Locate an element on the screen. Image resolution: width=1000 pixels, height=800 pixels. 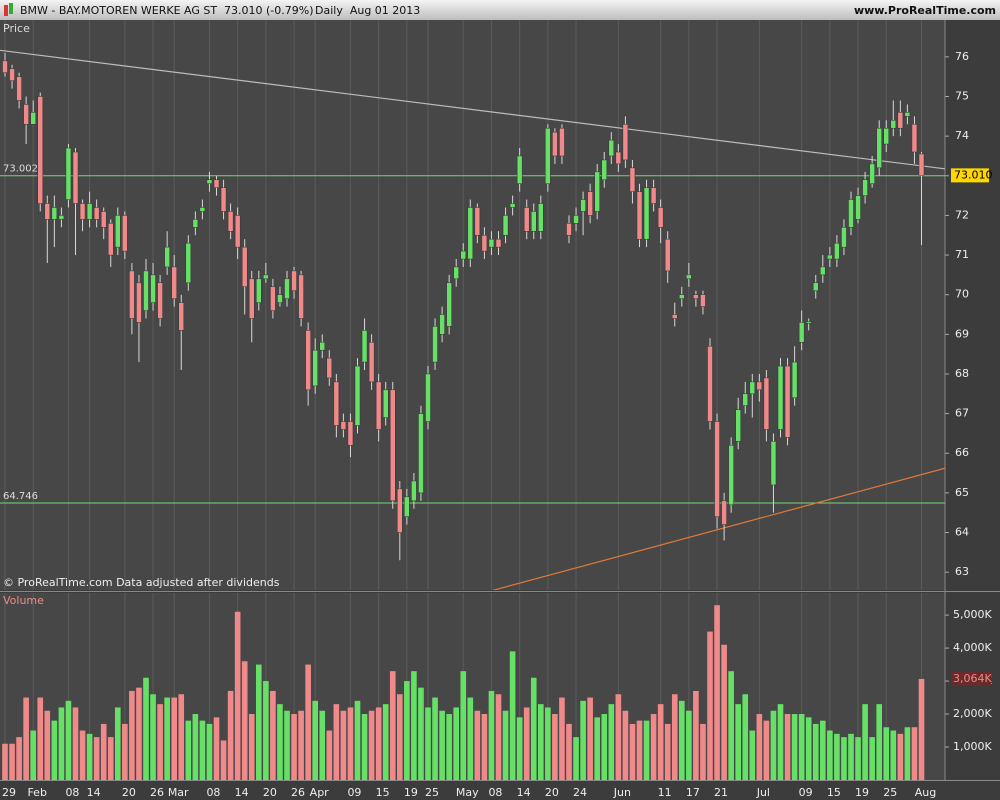
level-label: 73.002 is located at coordinates (20, 169).